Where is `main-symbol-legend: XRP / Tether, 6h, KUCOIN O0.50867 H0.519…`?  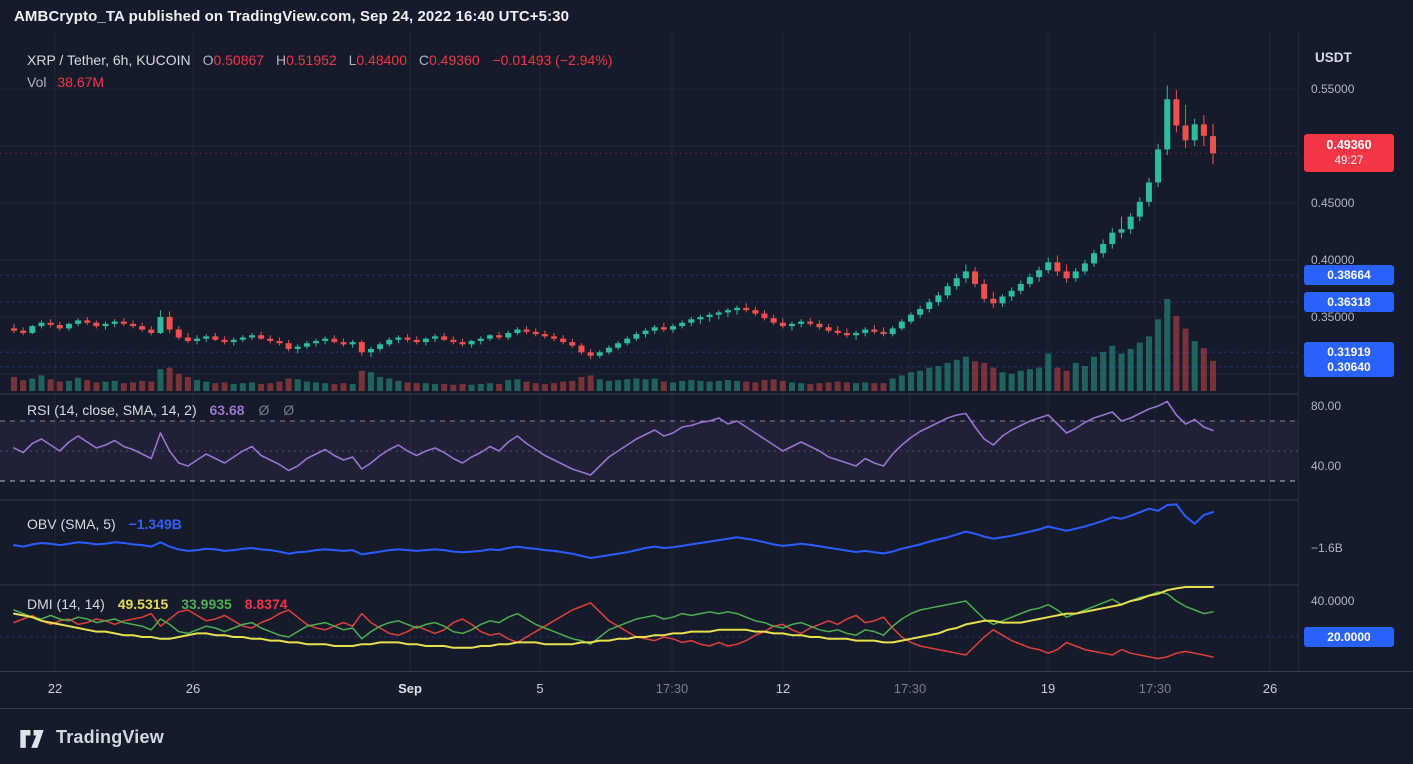
main-symbol-legend: XRP / Tether, 6h, KUCOIN O0.50867 H0.519… is located at coordinates (319, 60).